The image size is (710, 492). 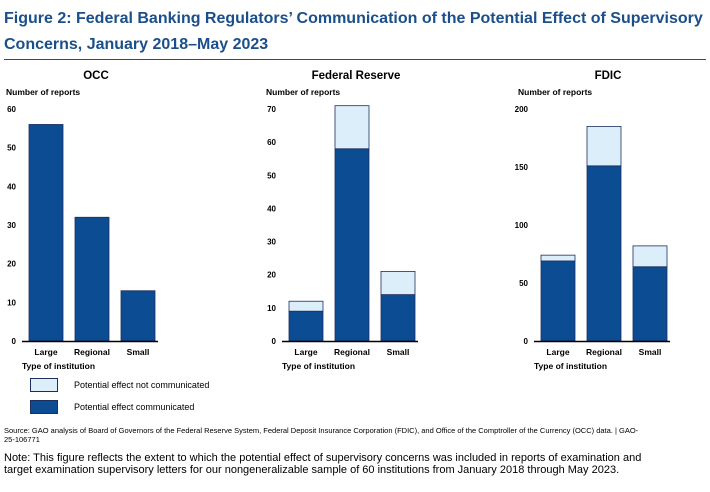 I want to click on y-tick-label-fdic: 0, so click(x=526, y=341).